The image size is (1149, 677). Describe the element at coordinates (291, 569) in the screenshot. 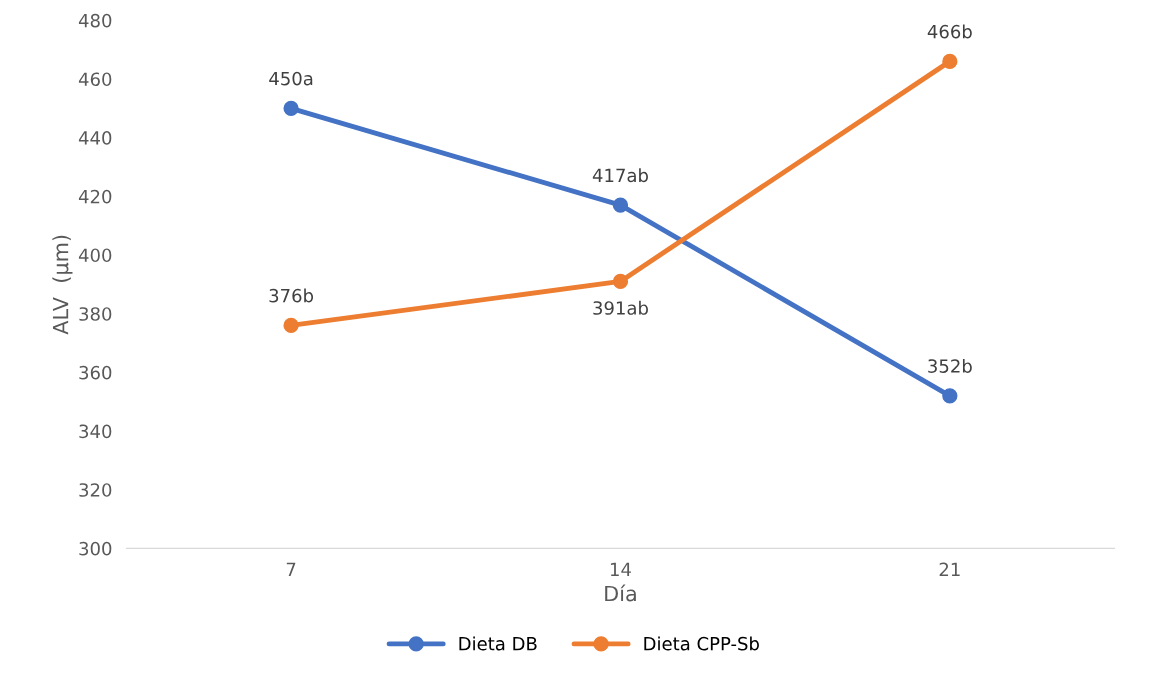

I see `x-tick-label: 7` at that location.